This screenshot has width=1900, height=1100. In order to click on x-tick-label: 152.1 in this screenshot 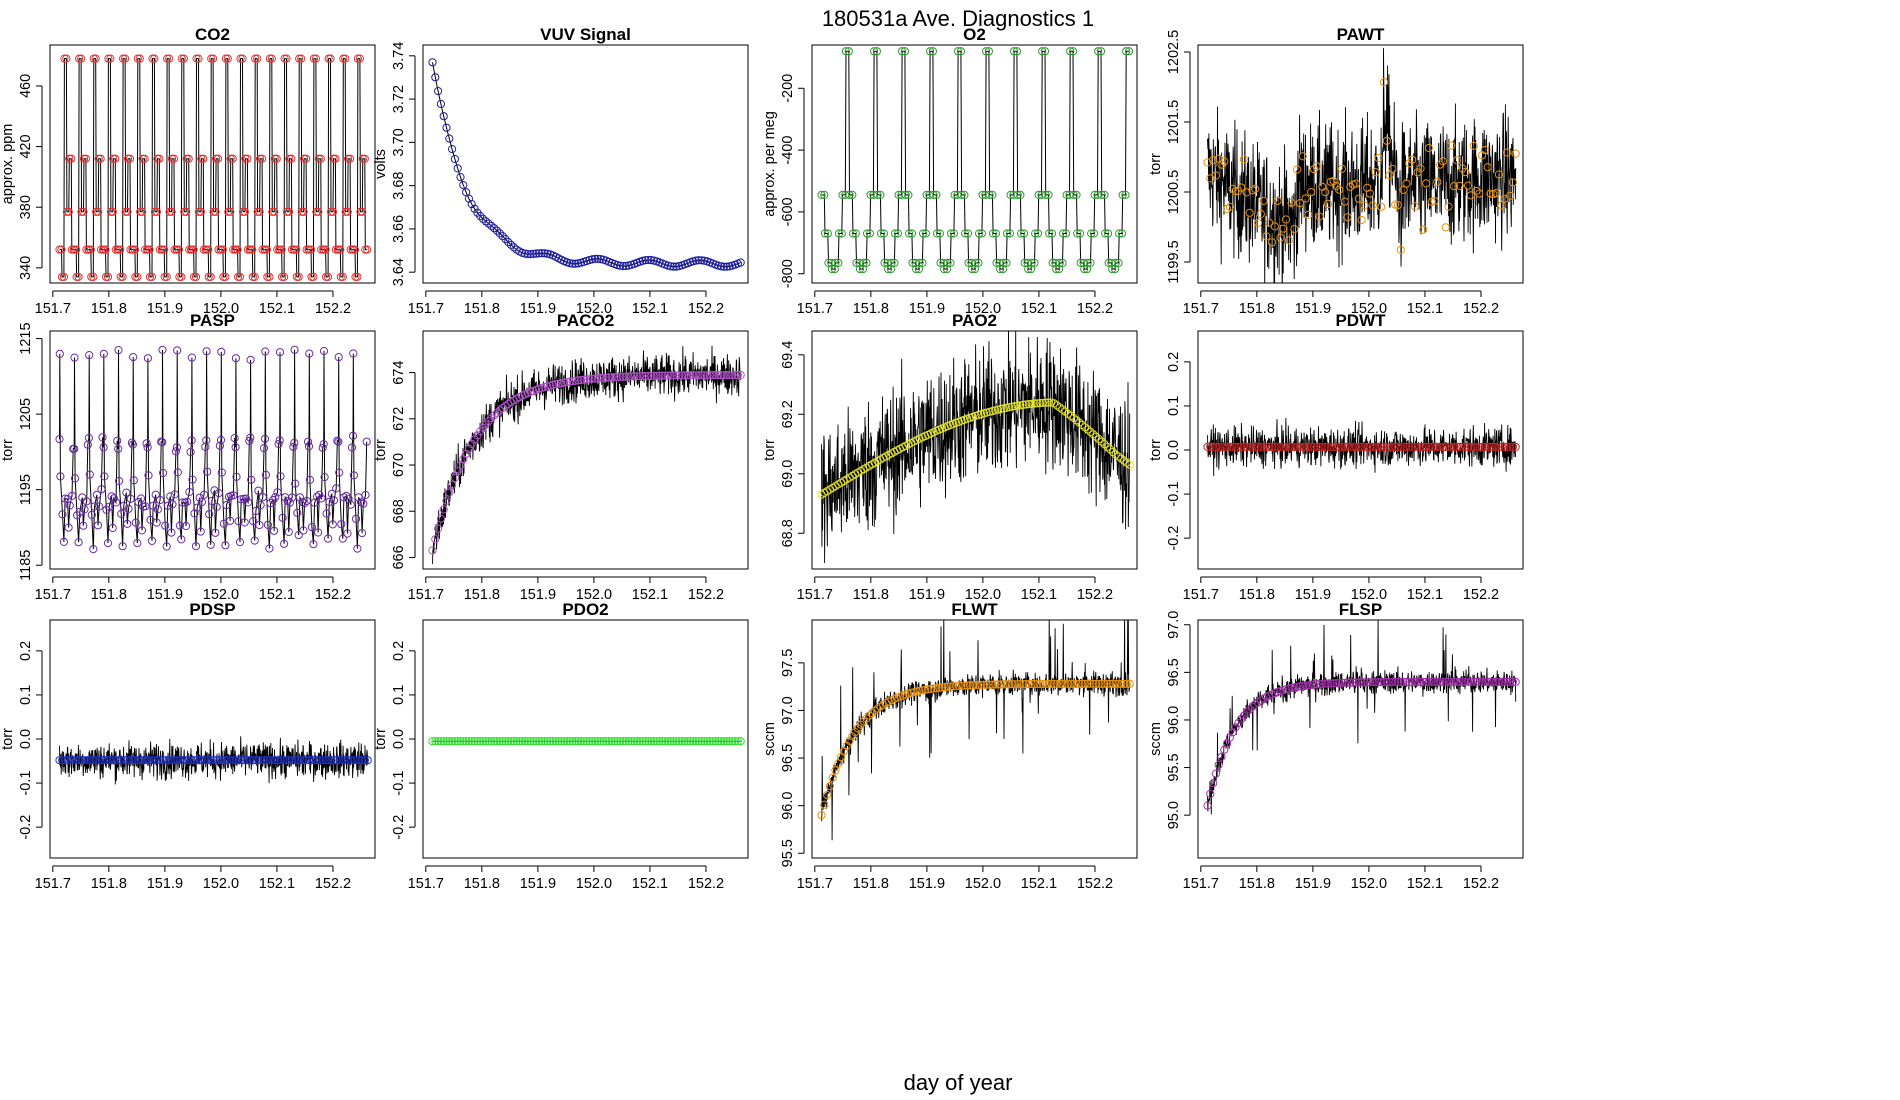, I will do `click(277, 309)`.